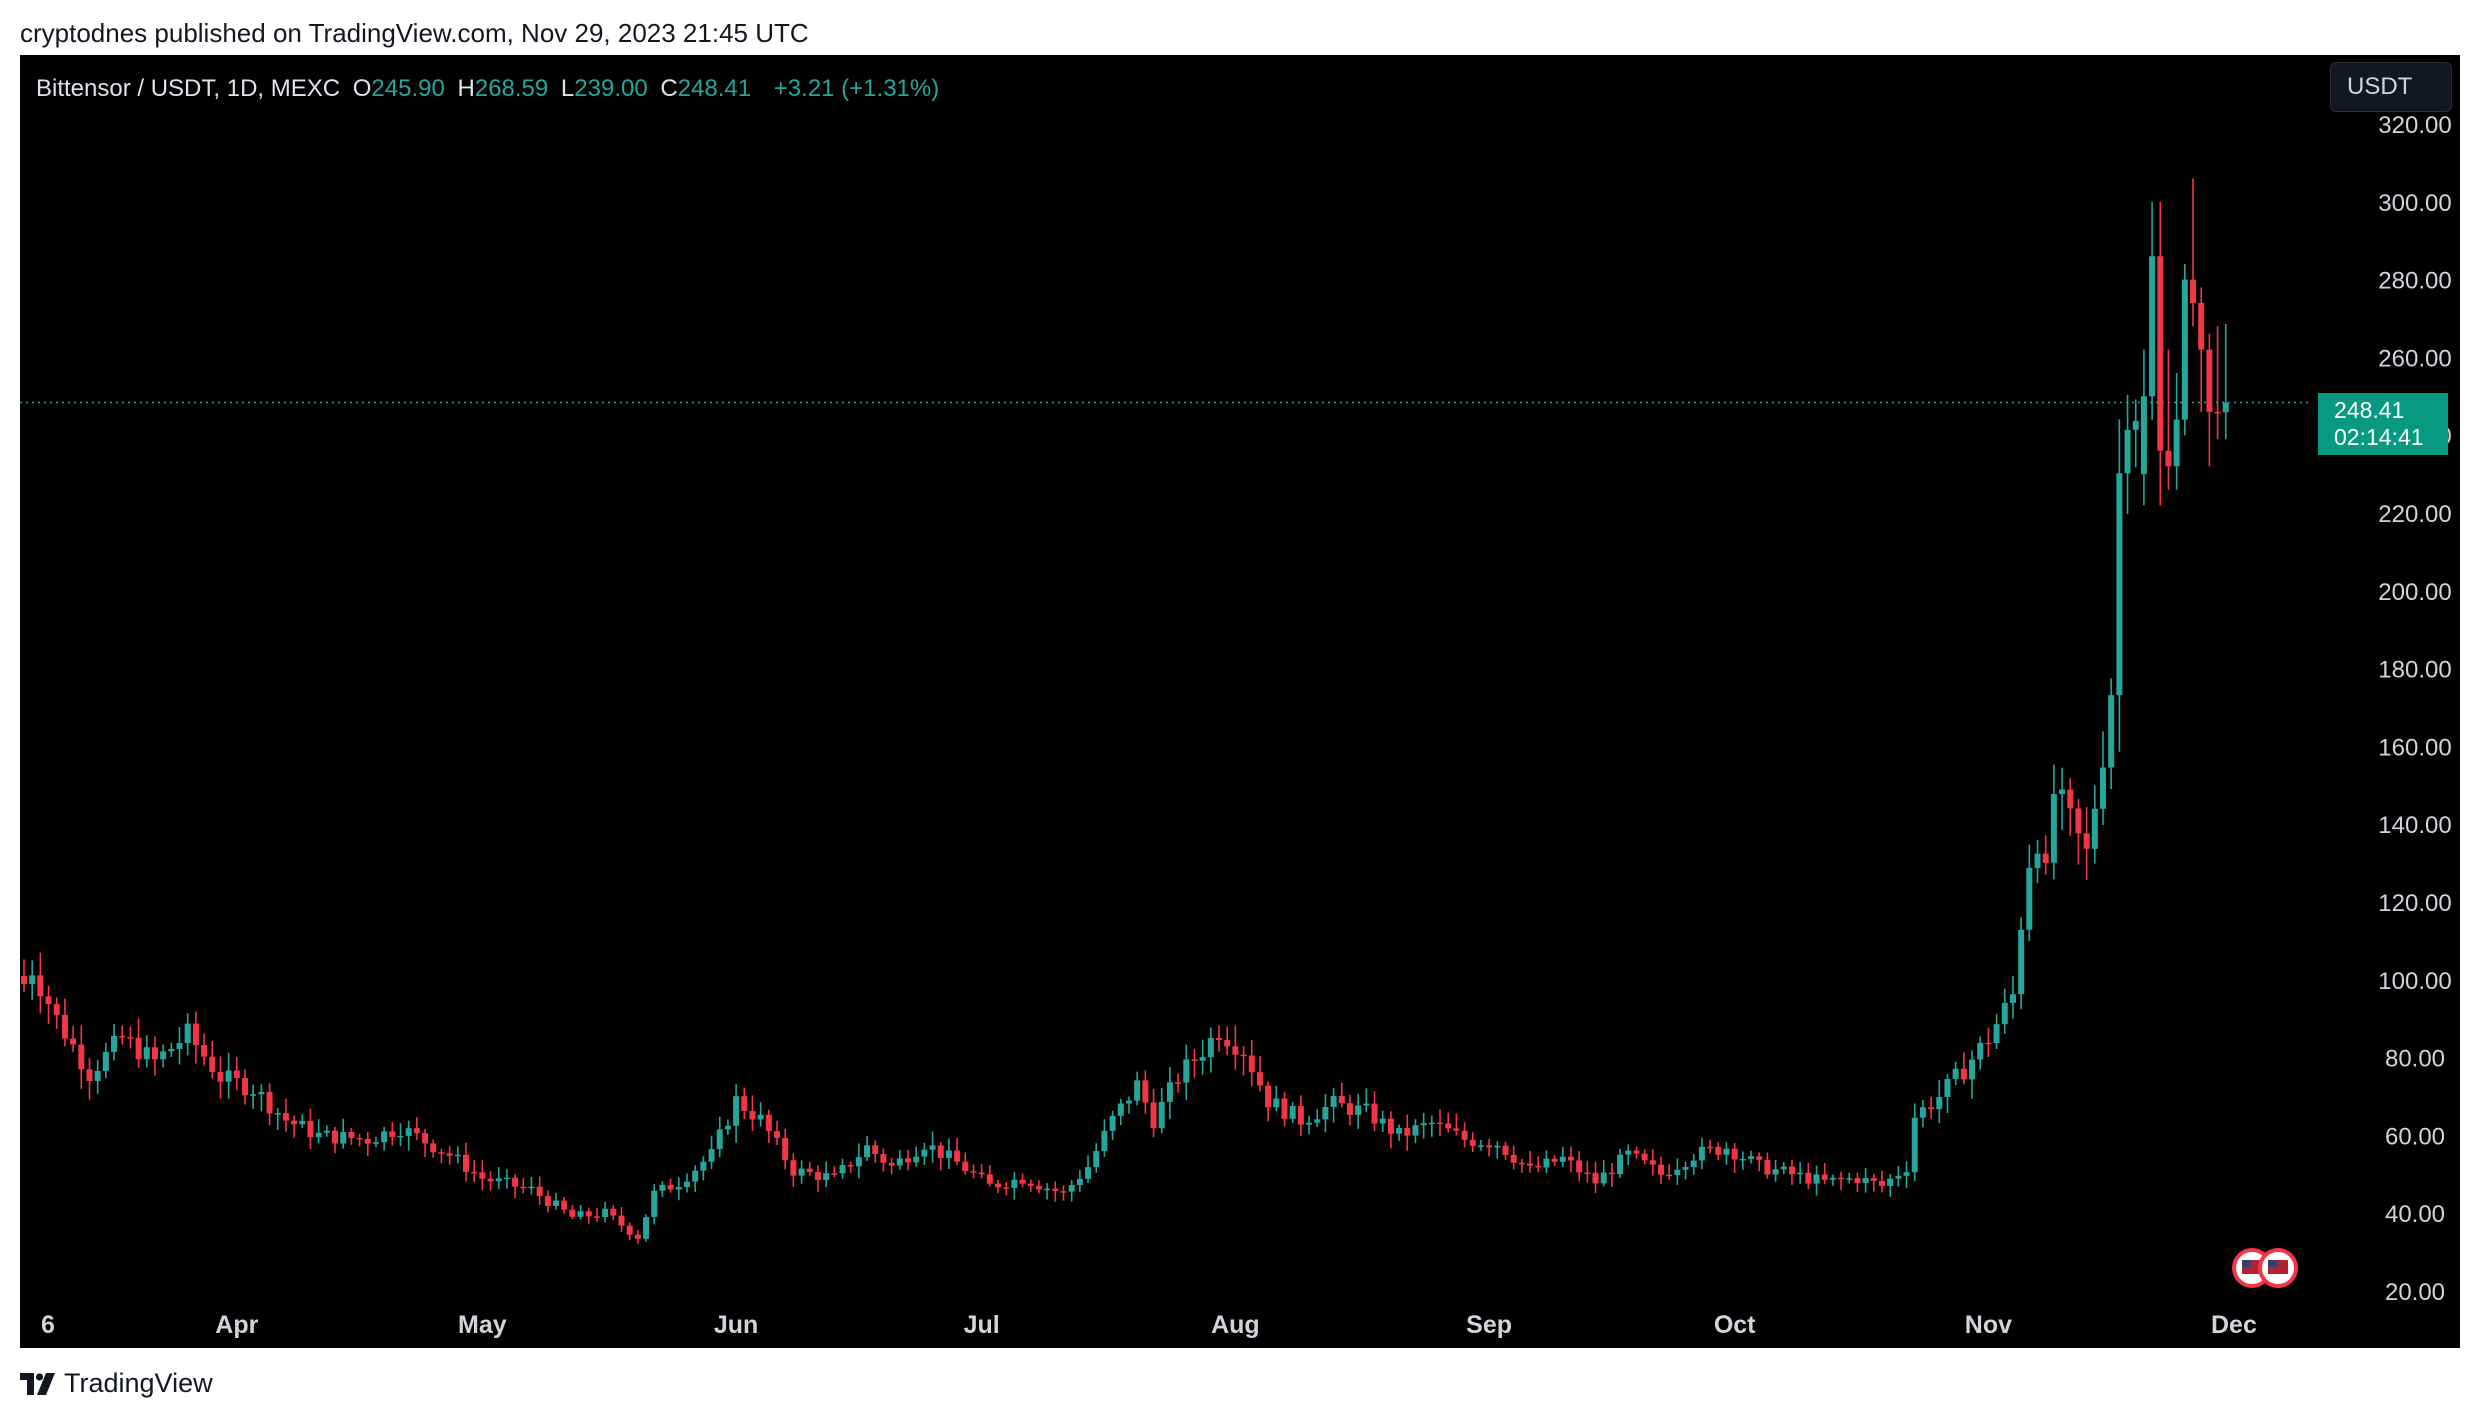 The width and height of the screenshot is (2478, 1420). I want to click on x-tick-label: Jun, so click(736, 1325).